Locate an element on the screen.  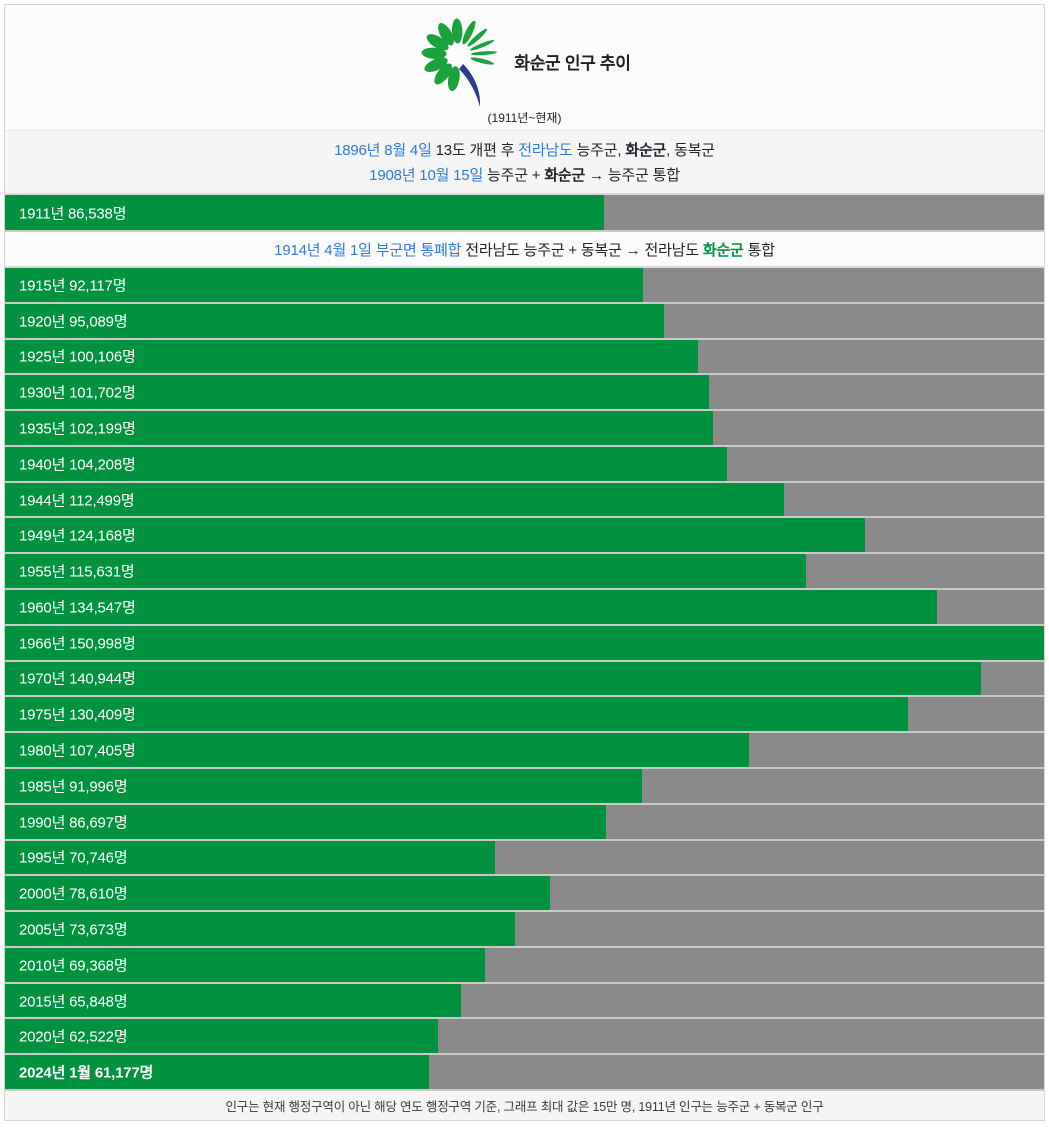
bar-label: 1915년 92,117명 is located at coordinates (73, 286).